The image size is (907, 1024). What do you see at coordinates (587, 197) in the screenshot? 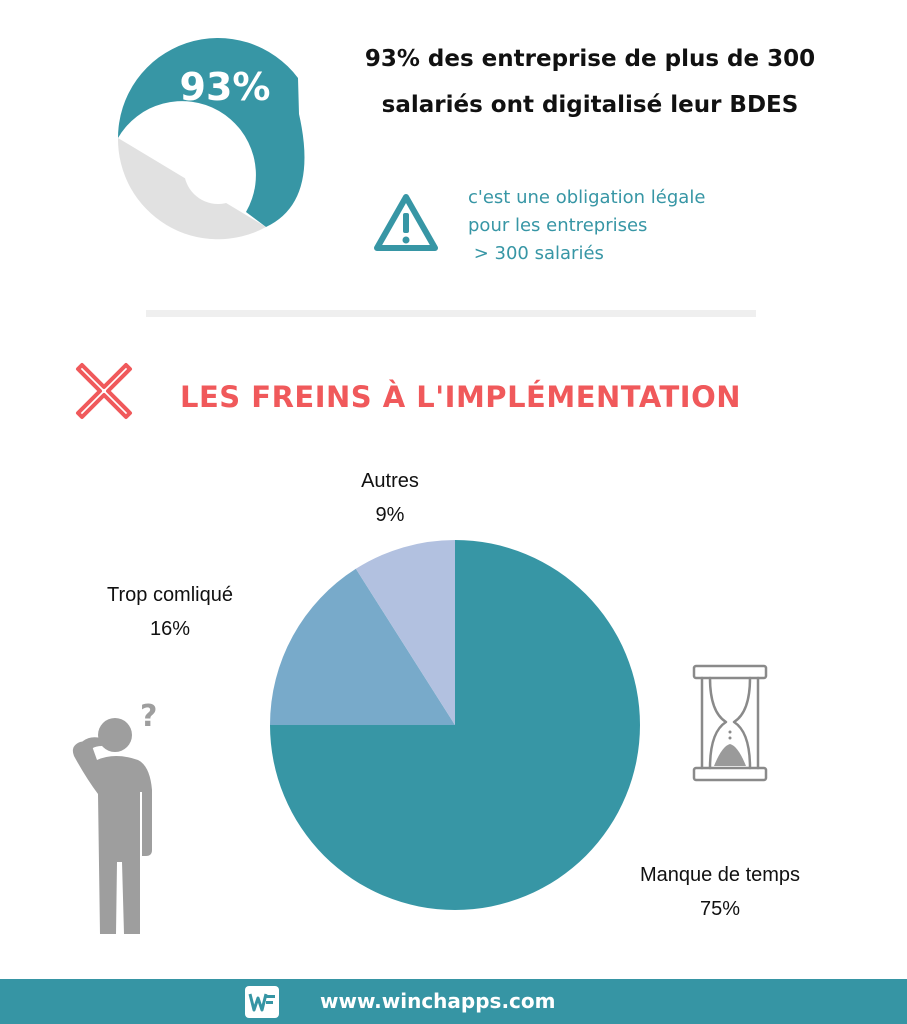
I see `warning-line-1: c'est une obligation légale` at bounding box center [587, 197].